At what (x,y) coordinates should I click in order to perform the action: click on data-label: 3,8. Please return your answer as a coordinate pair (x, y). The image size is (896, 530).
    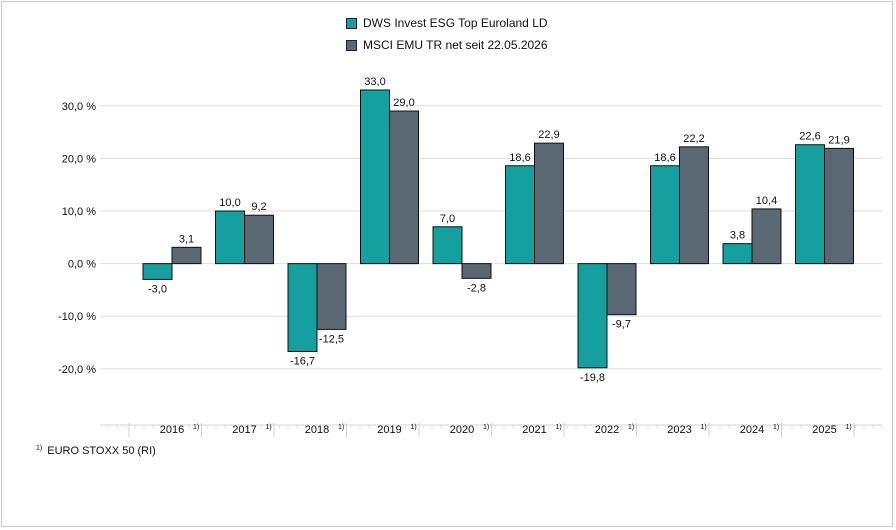
    Looking at the image, I should click on (737, 236).